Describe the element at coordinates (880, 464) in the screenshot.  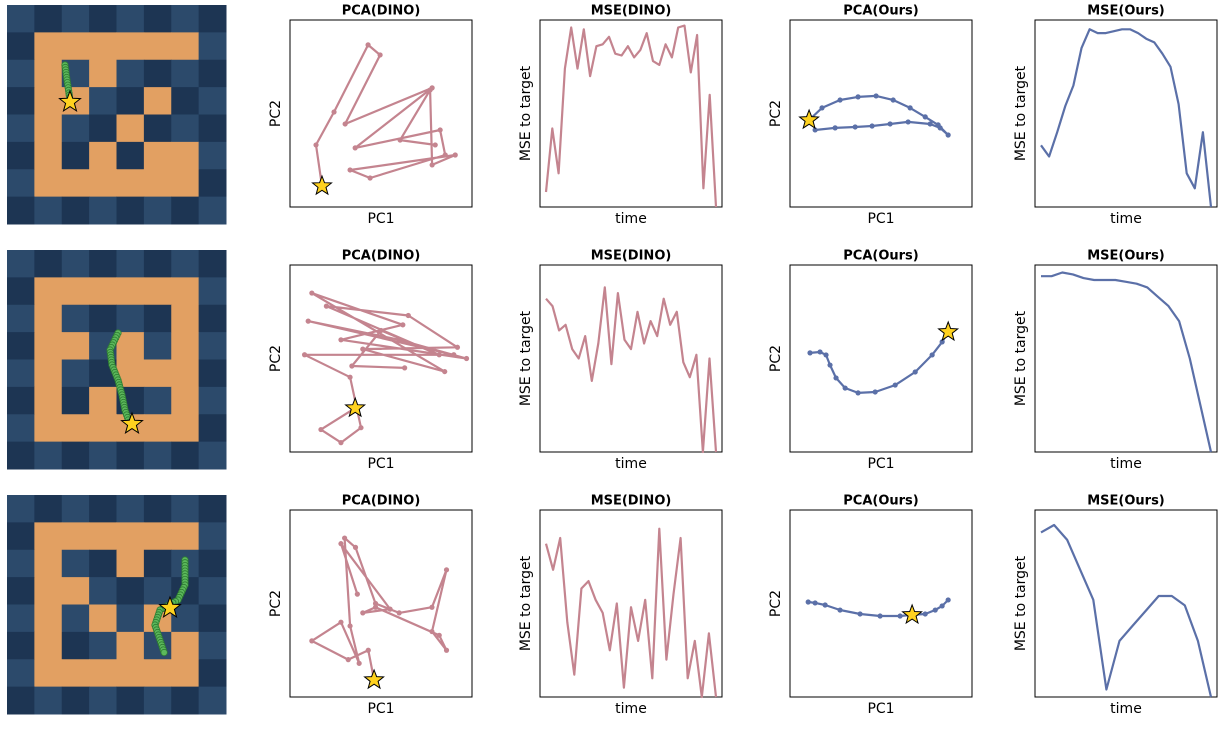
I see `x-axis-label: PC1` at that location.